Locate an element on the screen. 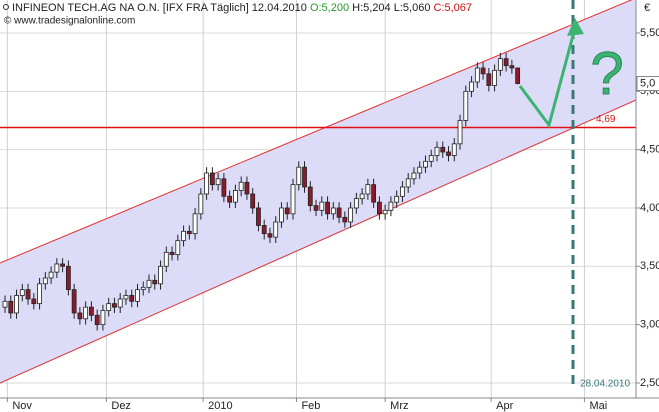 The height and width of the screenshot is (412, 659). last-price-label: 5,0 is located at coordinates (647, 83).